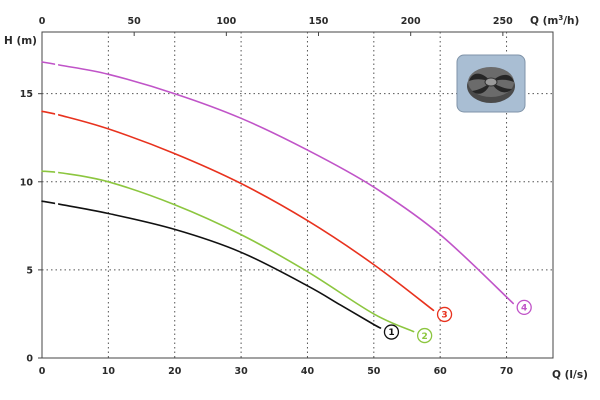  Describe the element at coordinates (308, 371) in the screenshot. I see `x-tick-label: 40` at that location.